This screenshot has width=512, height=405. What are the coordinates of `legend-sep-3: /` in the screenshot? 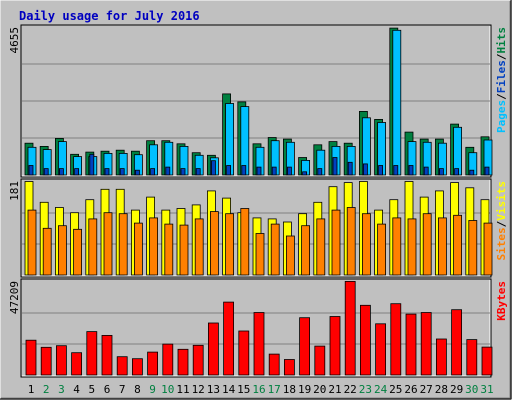 It's located at (501, 223).